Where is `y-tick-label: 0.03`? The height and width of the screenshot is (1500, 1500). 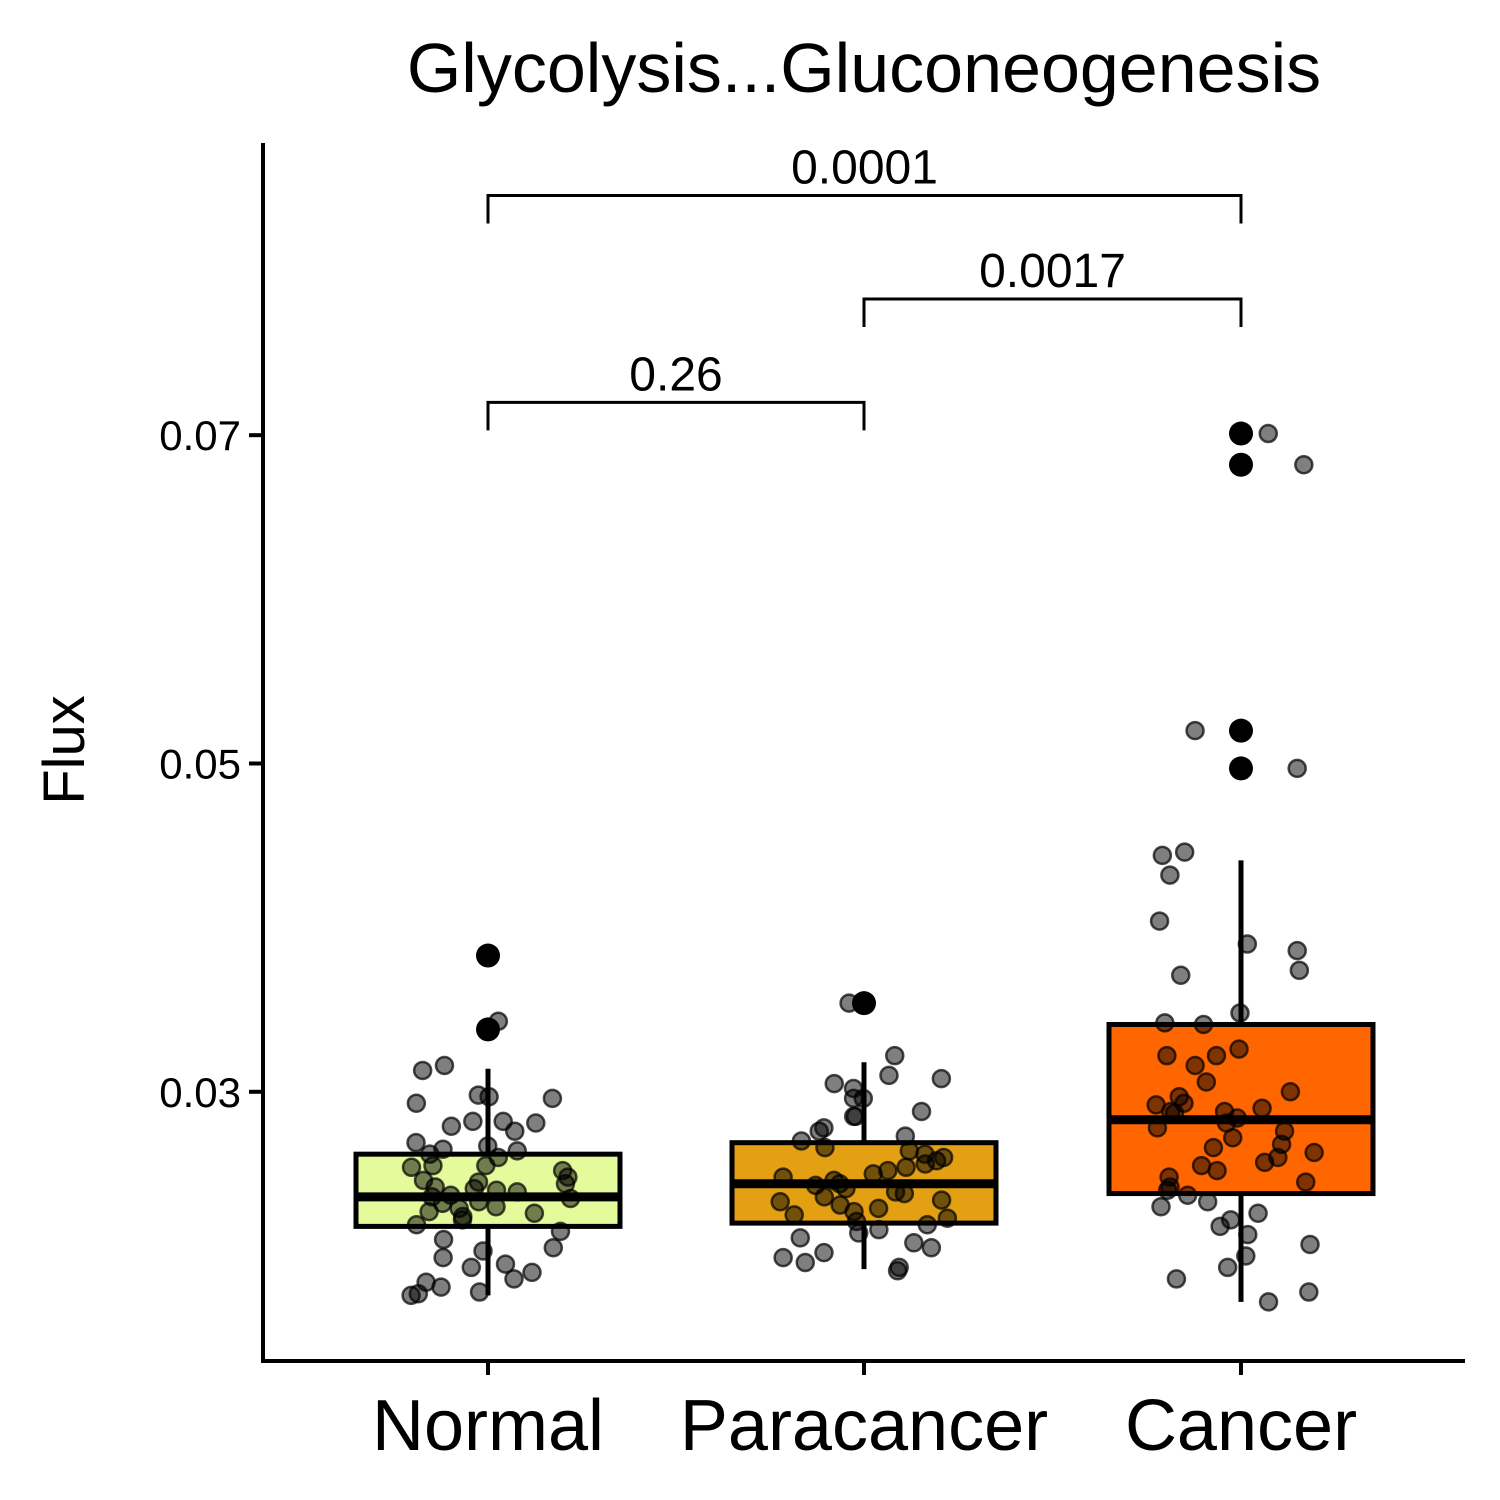
y-tick-label: 0.03 is located at coordinates (200, 1092).